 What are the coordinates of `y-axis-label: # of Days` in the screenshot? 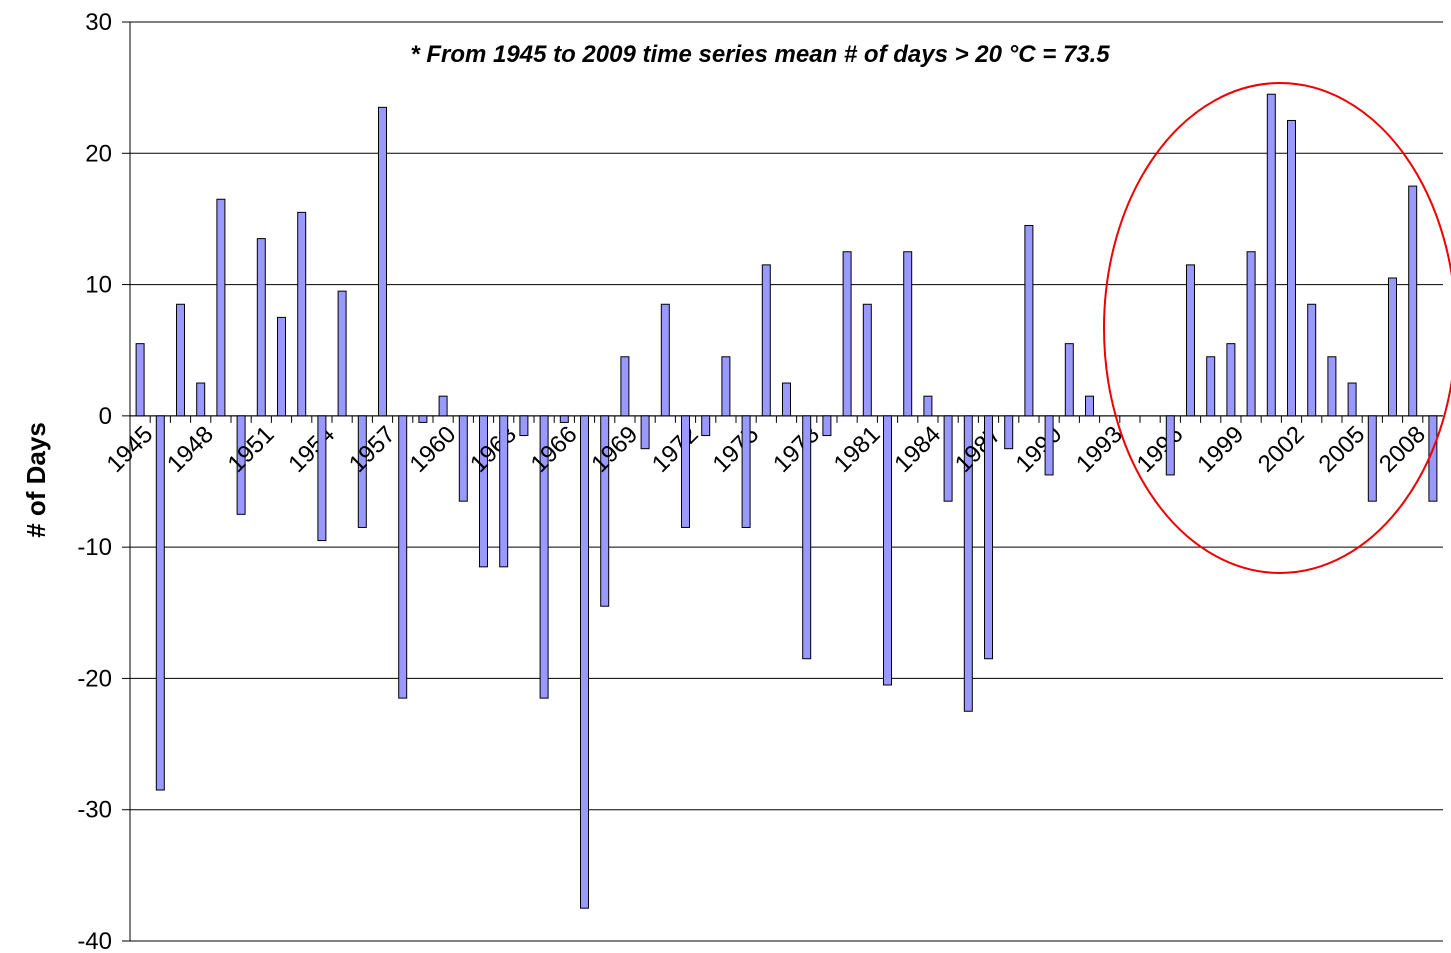 It's located at (36, 480).